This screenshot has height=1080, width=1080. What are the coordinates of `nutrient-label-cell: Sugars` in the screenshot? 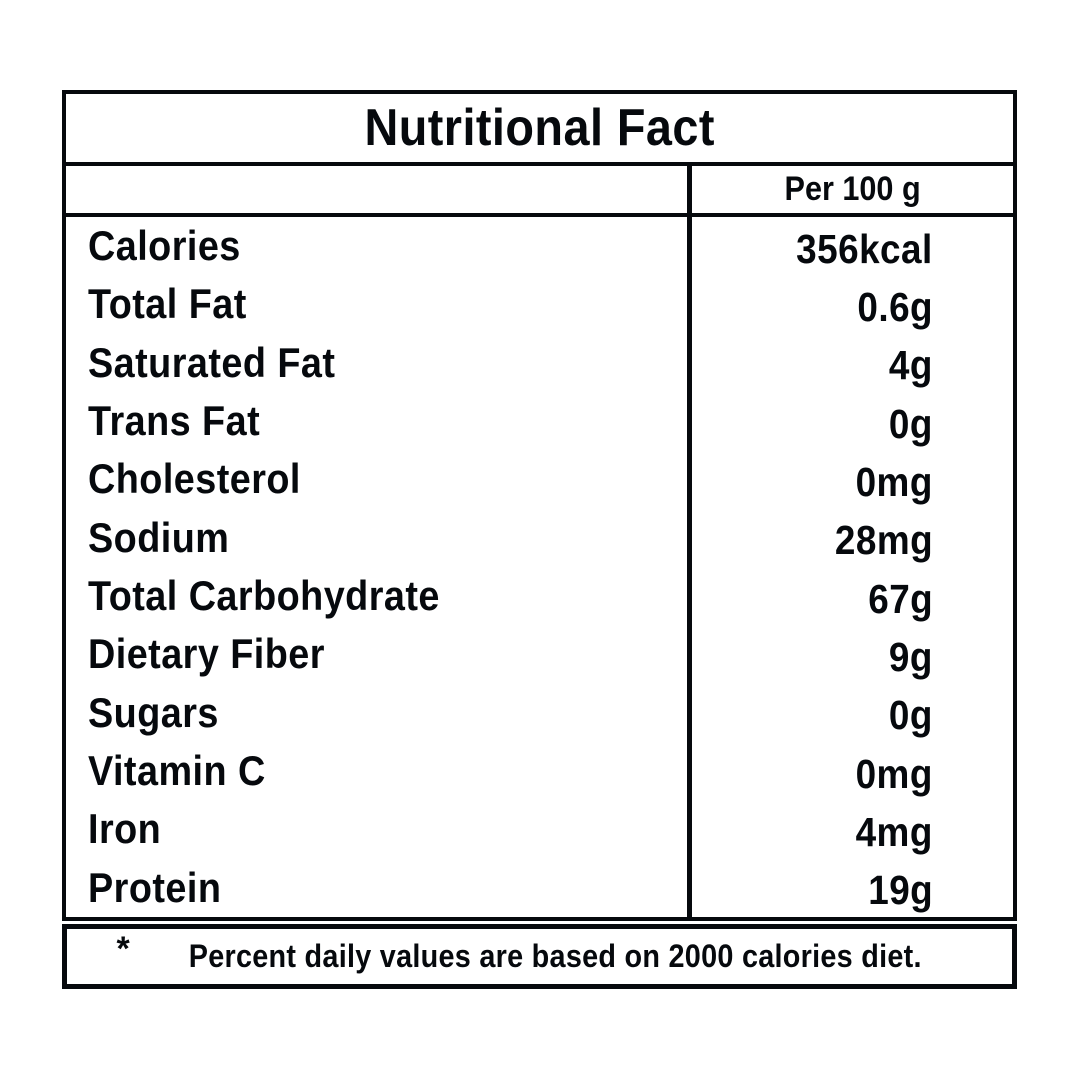 It's located at (376, 713).